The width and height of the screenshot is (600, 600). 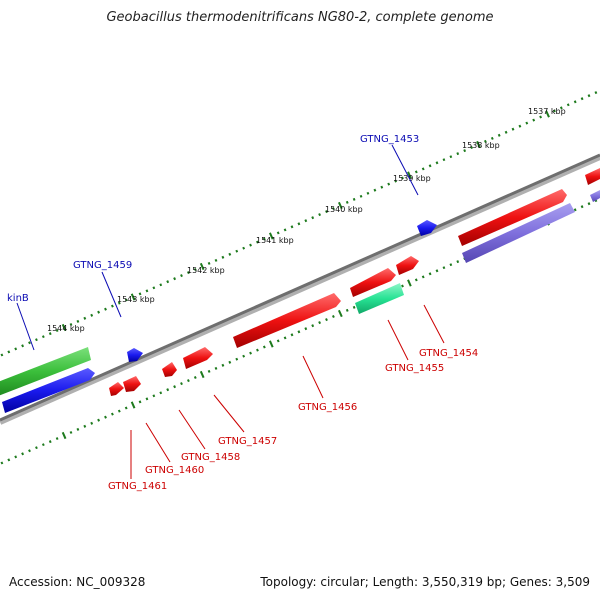 What do you see at coordinates (77, 582) in the screenshot?
I see `accession-text: Accession: NC_009328` at bounding box center [77, 582].